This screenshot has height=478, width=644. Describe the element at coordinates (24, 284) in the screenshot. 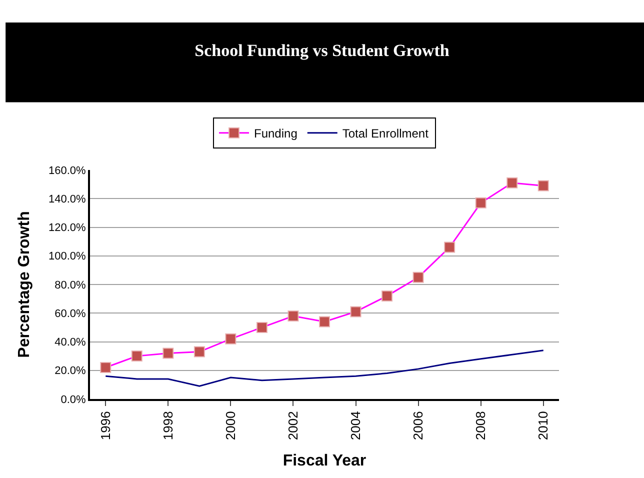

I see `y-axis-title: Percentage Growth` at that location.